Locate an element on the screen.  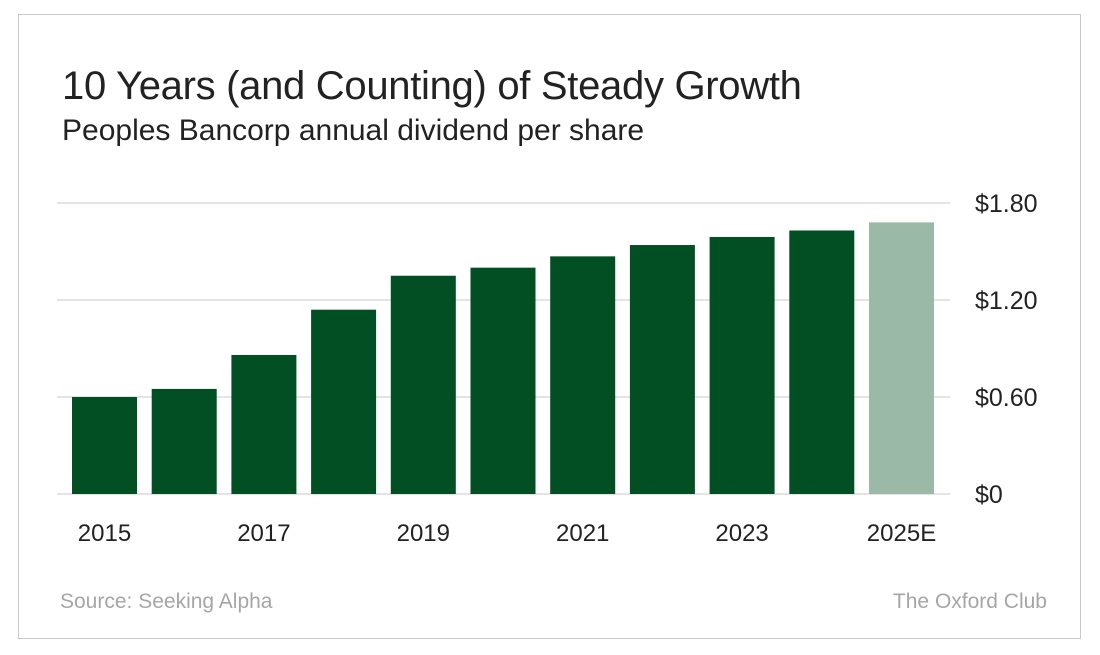
source-note: Source: Seeking Alpha is located at coordinates (166, 601).